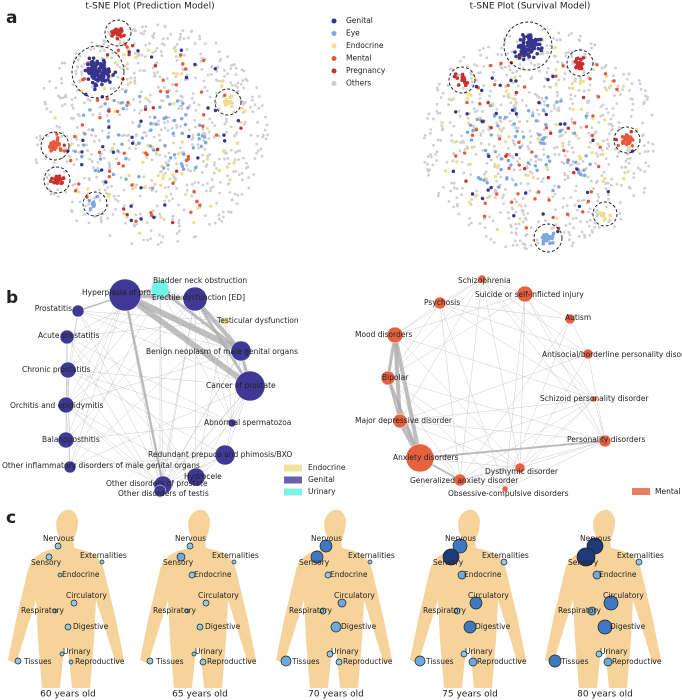 Image resolution: width=682 pixels, height=700 pixels. What do you see at coordinates (11, 18) in the screenshot?
I see `panel-label: a` at bounding box center [11, 18].